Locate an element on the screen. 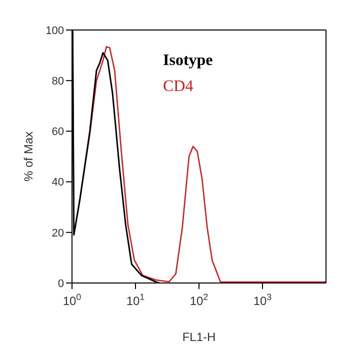  x-tick-label: 10$^{3}$ is located at coordinates (262, 300).